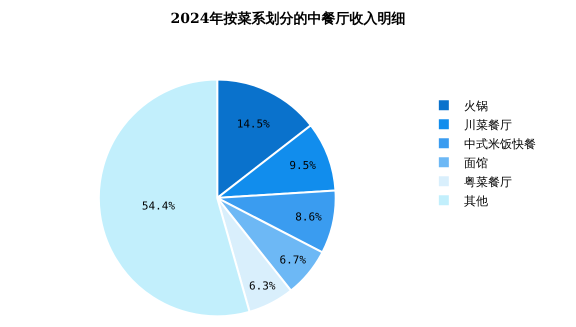 Image resolution: width=576 pixels, height=327 pixels. Describe the element at coordinates (476, 105) in the screenshot. I see `legend-label: 火锅` at that location.